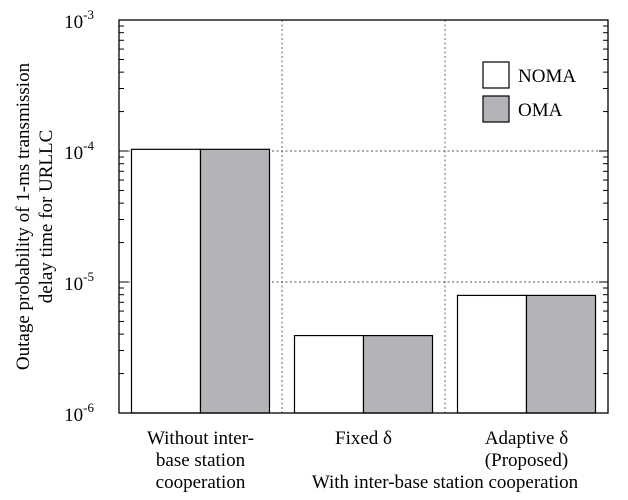 Image resolution: width=628 pixels, height=500 pixels. Describe the element at coordinates (540, 110) in the screenshot. I see `legend-label-oma: OMA` at that location.